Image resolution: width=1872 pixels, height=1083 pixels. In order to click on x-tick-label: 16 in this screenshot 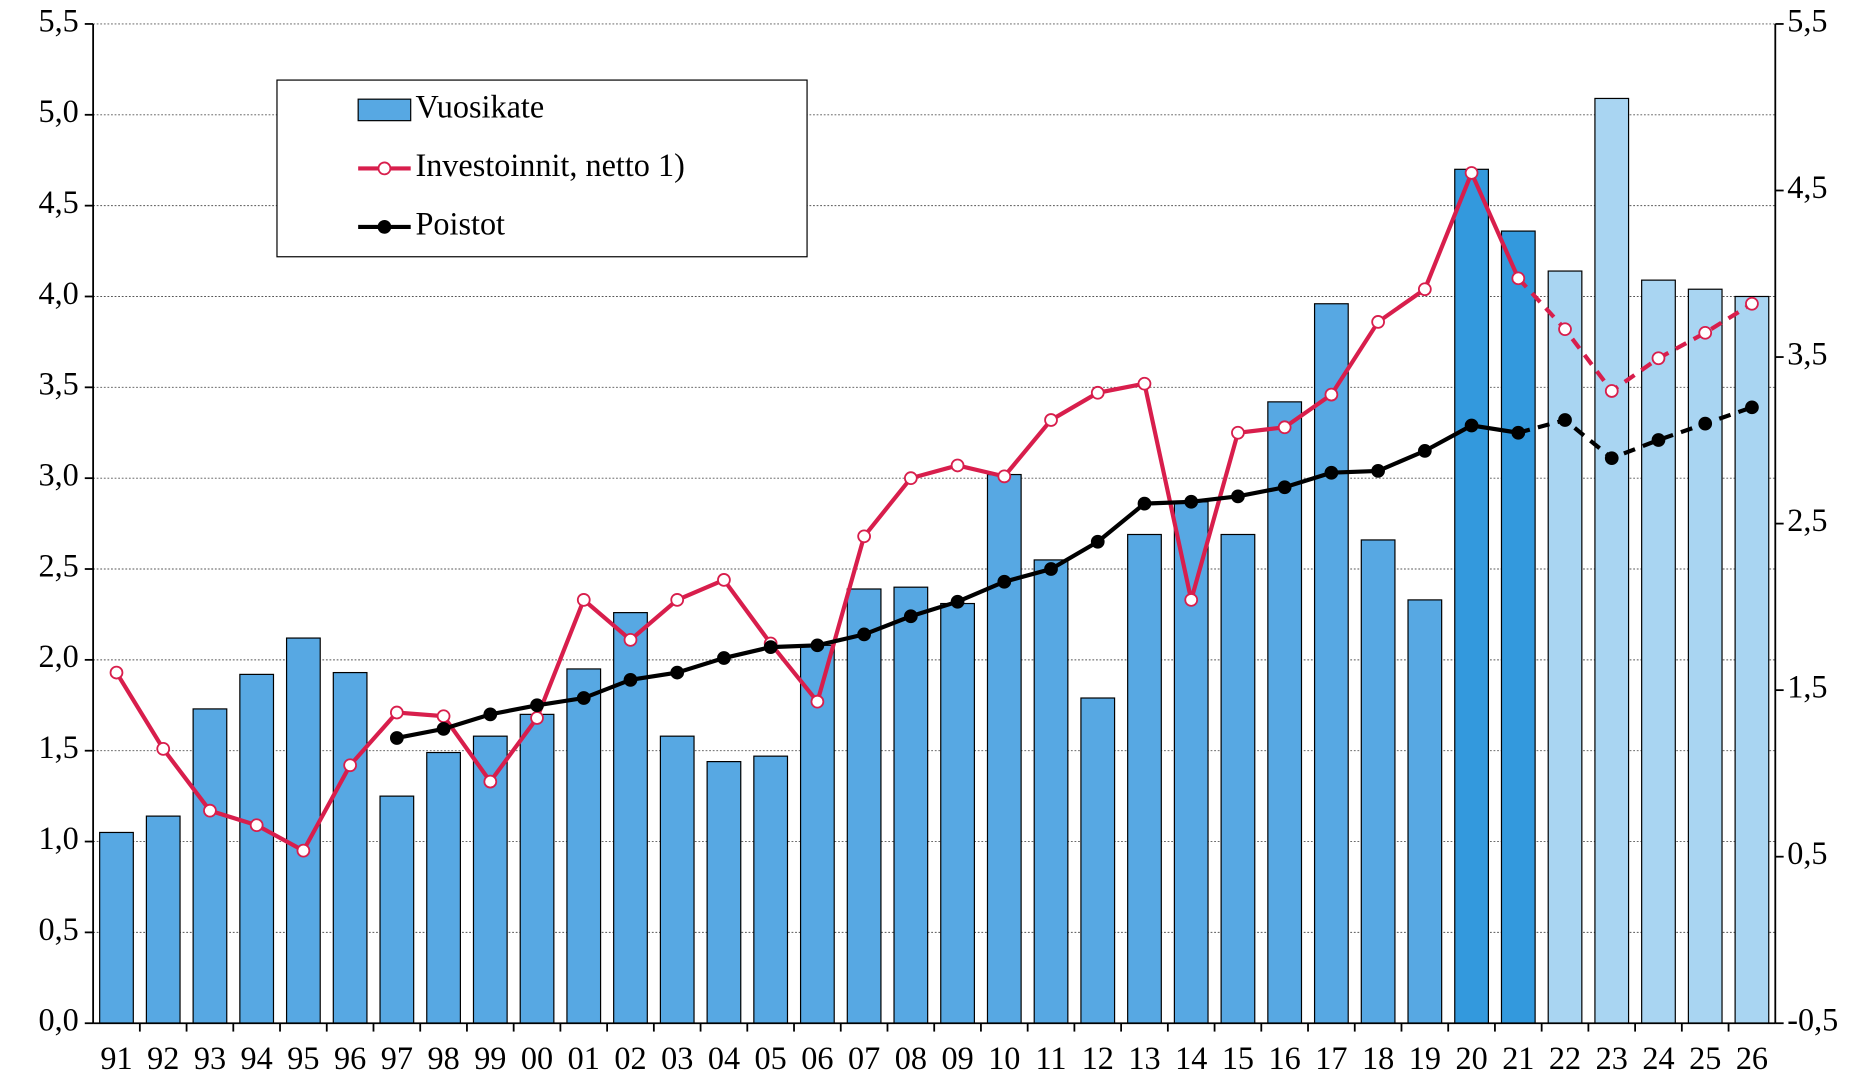, I will do `click(1285, 1058)`.